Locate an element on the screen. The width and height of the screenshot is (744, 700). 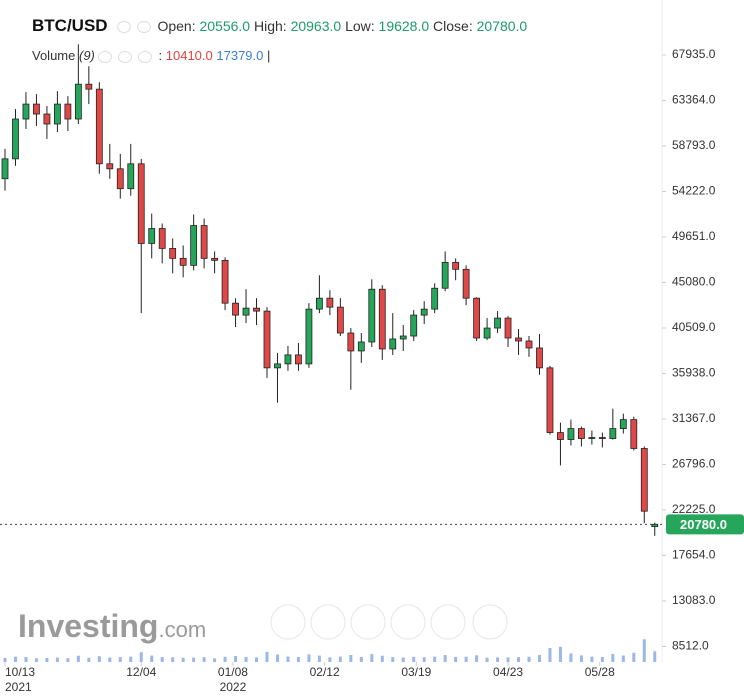
high-label: High: is located at coordinates (270, 26).